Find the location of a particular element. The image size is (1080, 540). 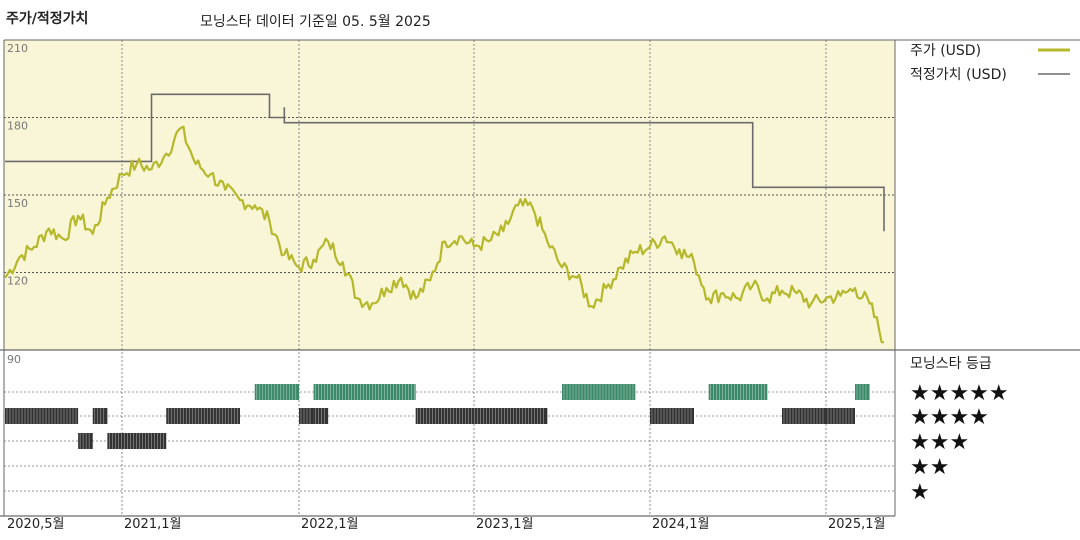

x-tick-label: 2021,1월 is located at coordinates (152, 524).